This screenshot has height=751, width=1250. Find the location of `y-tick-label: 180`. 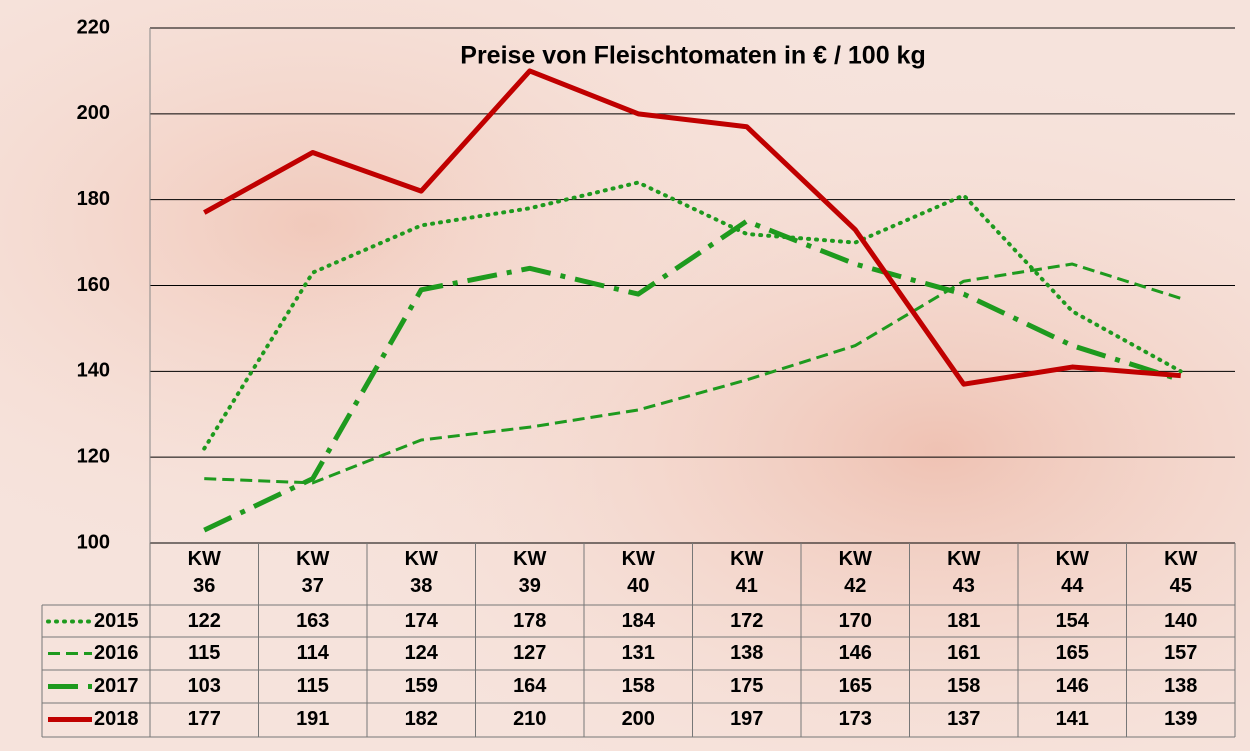

y-tick-label: 180 is located at coordinates (93, 199).